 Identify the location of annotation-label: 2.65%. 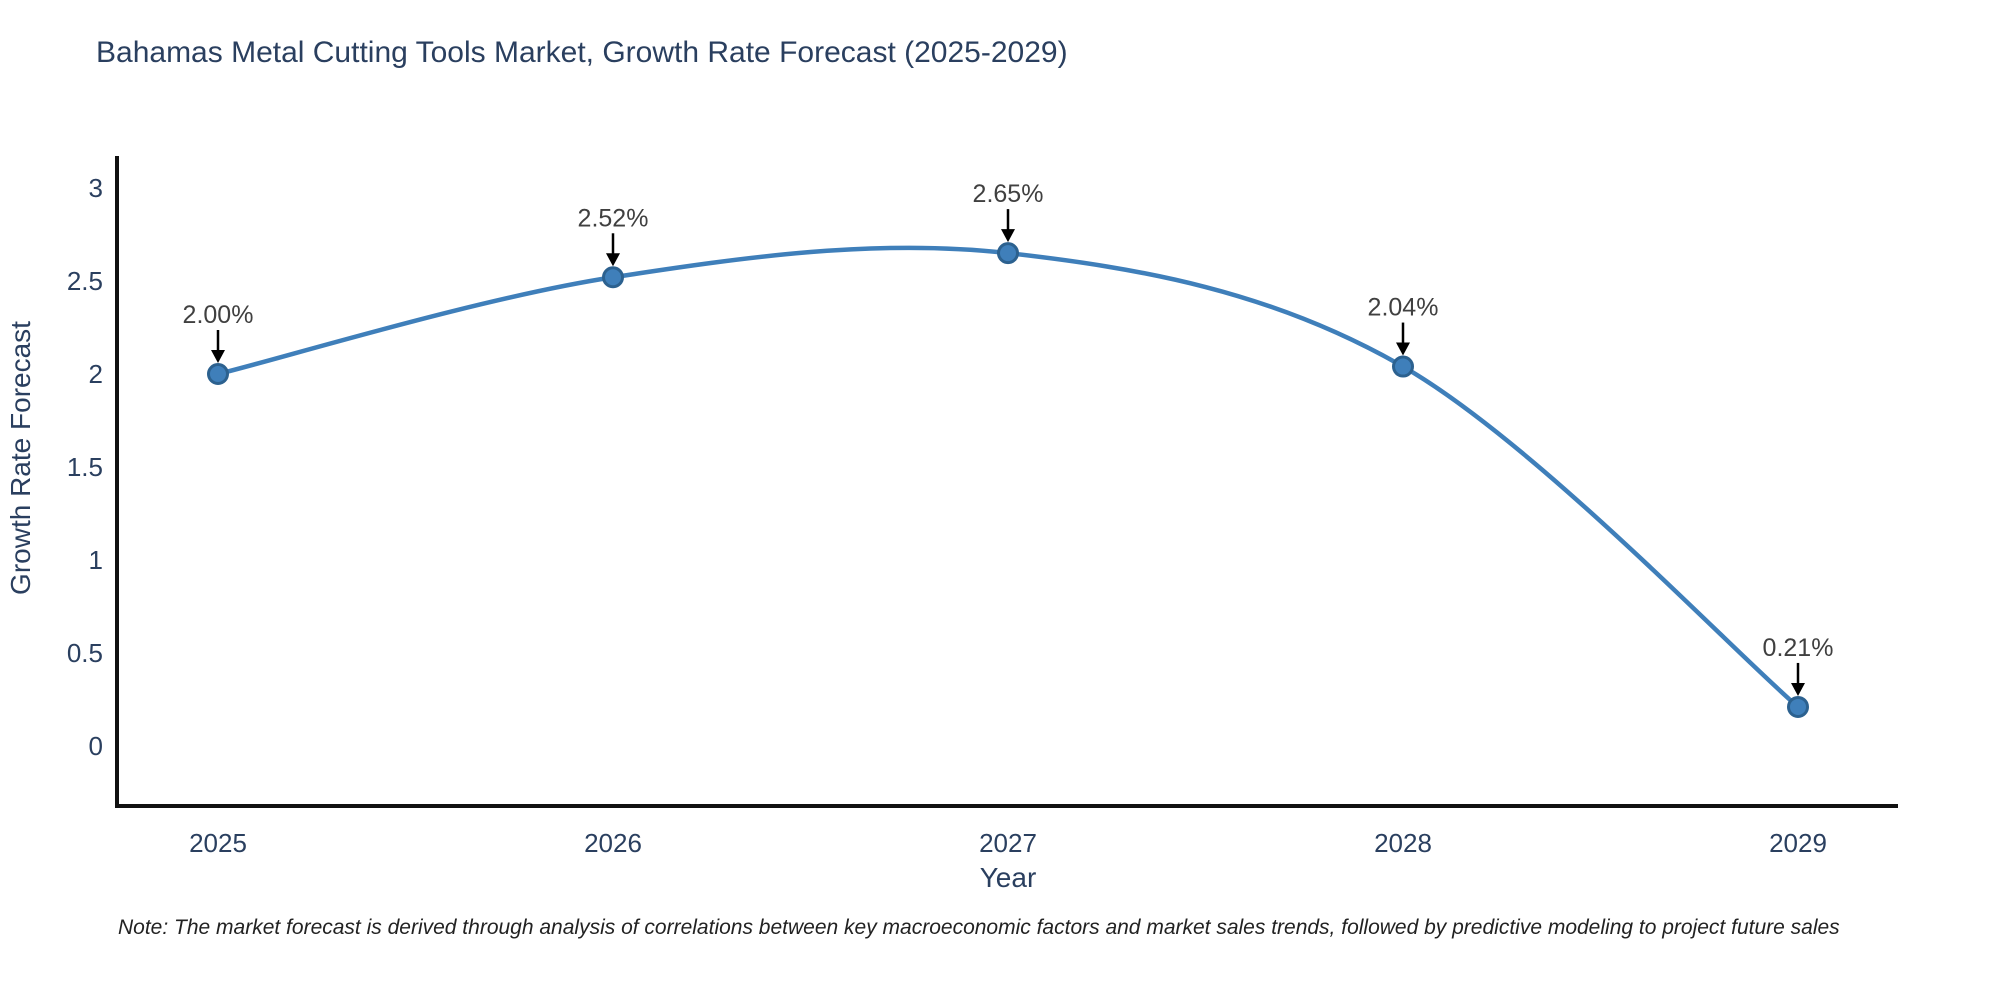
(1008, 194).